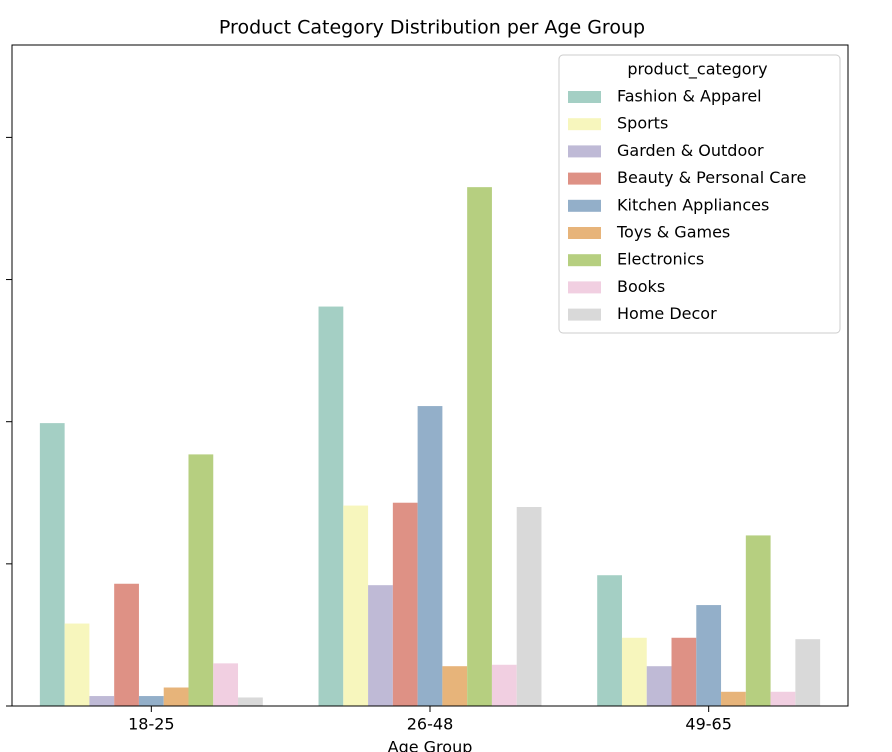  I want to click on legend-label: Fashion & Apparel, so click(689, 96).